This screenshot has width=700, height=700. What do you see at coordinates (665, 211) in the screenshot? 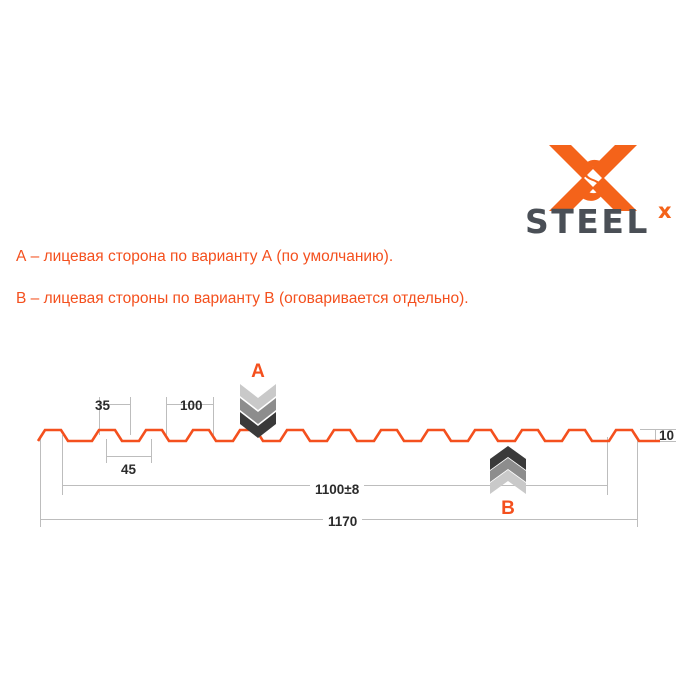
I see `wordmark-superscript-x: x` at bounding box center [665, 211].